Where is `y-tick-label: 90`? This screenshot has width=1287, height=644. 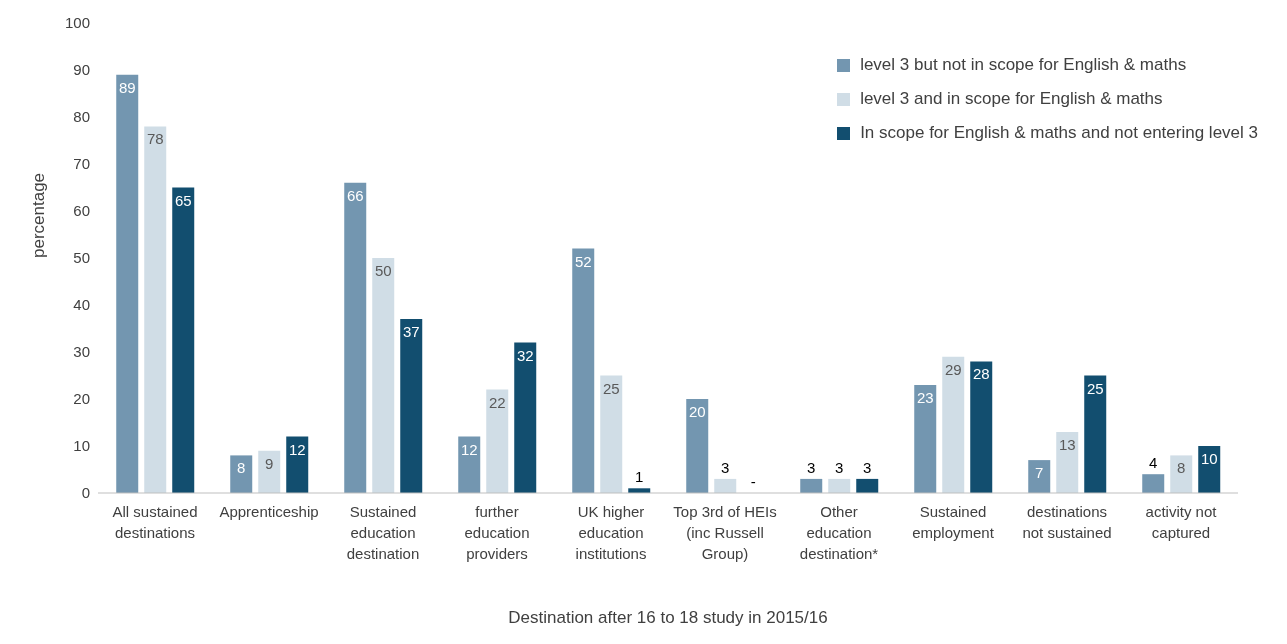 y-tick-label: 90 is located at coordinates (81, 70).